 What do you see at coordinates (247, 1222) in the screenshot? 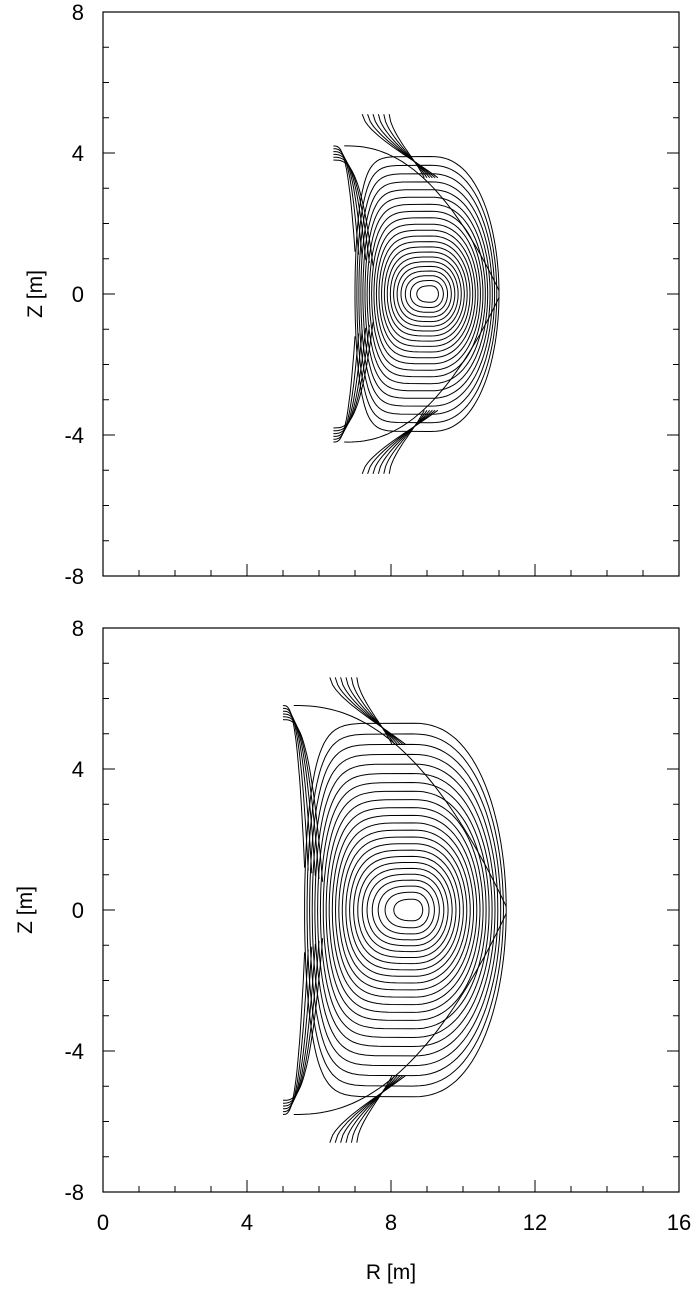
I see `x-tick-label: 4` at bounding box center [247, 1222].